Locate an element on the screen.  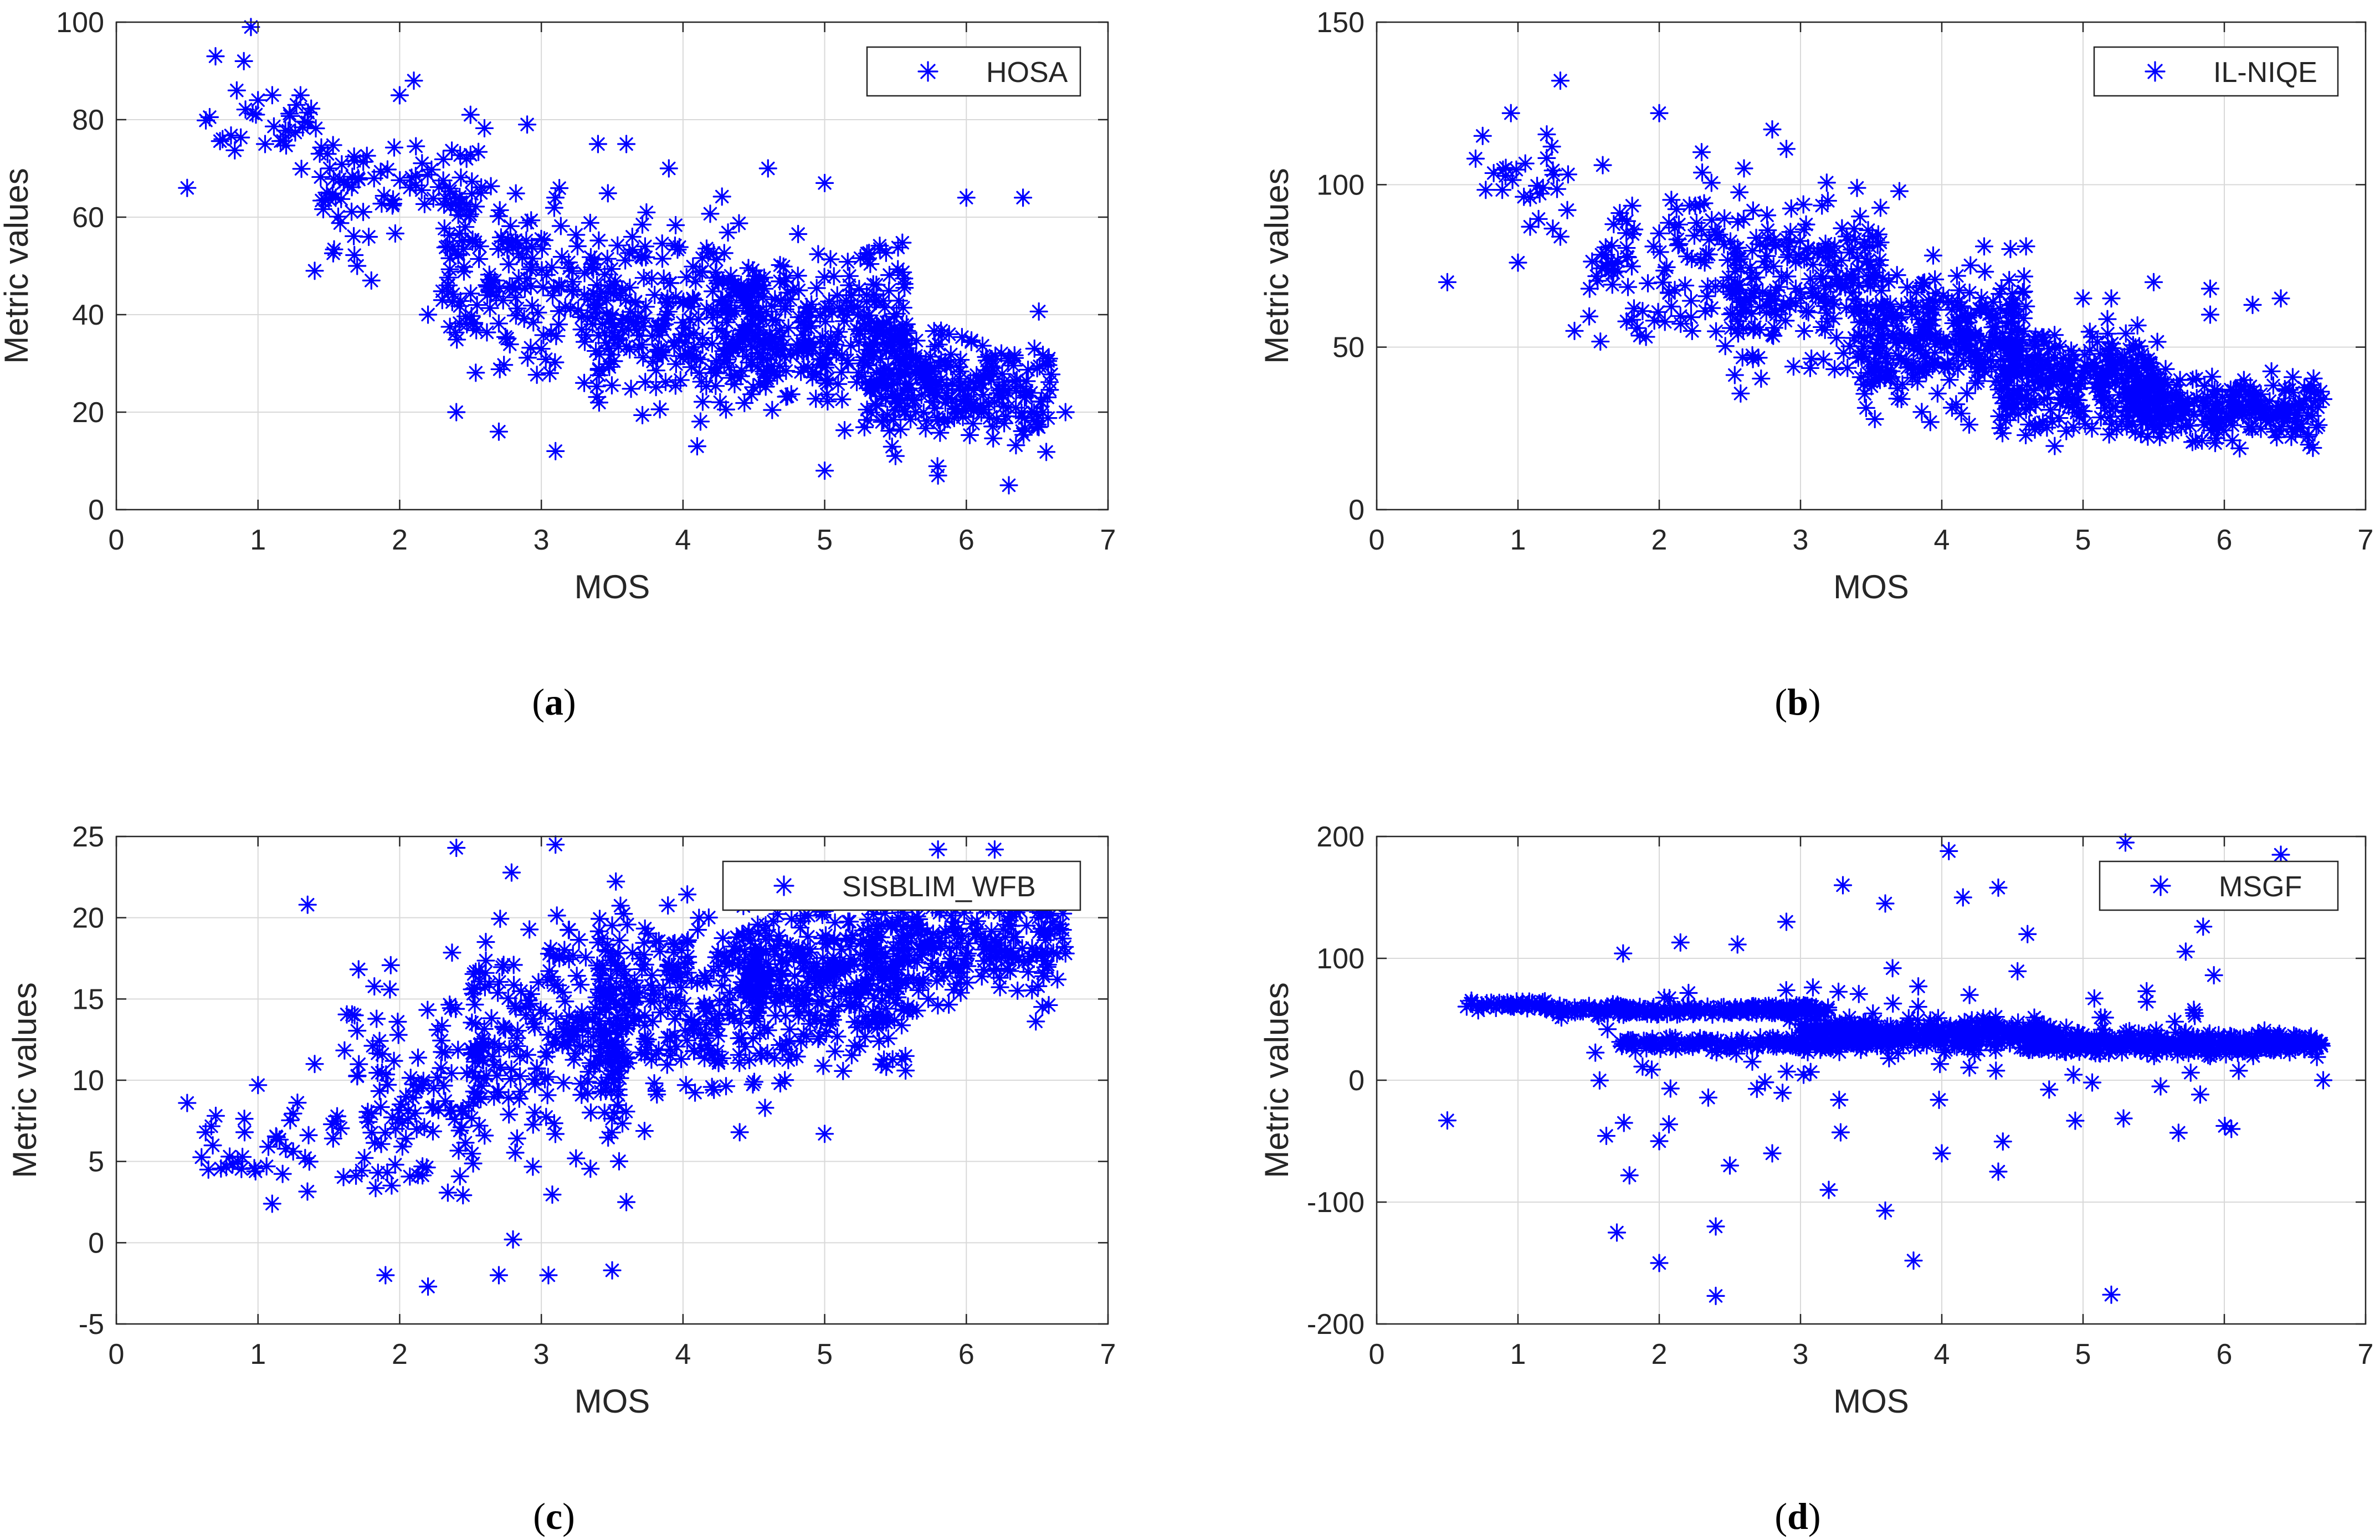
y-axis-label: Metric values is located at coordinates (24, 1080).